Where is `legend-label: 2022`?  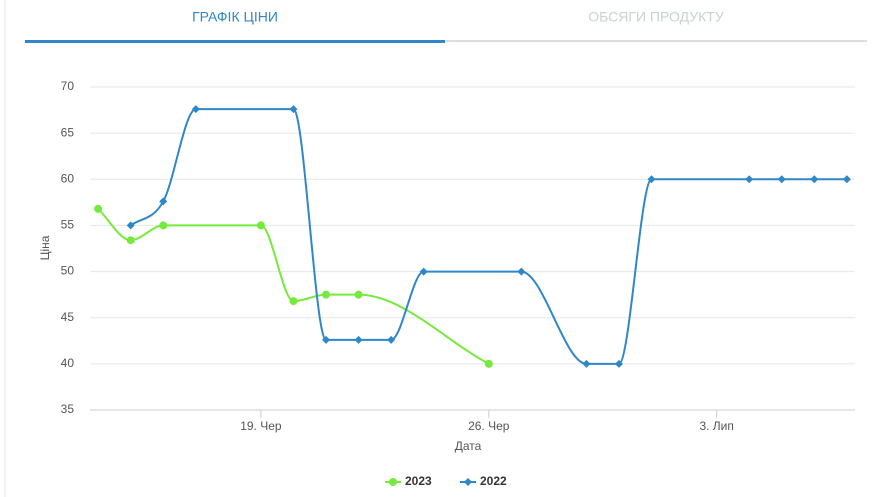 legend-label: 2022 is located at coordinates (493, 481).